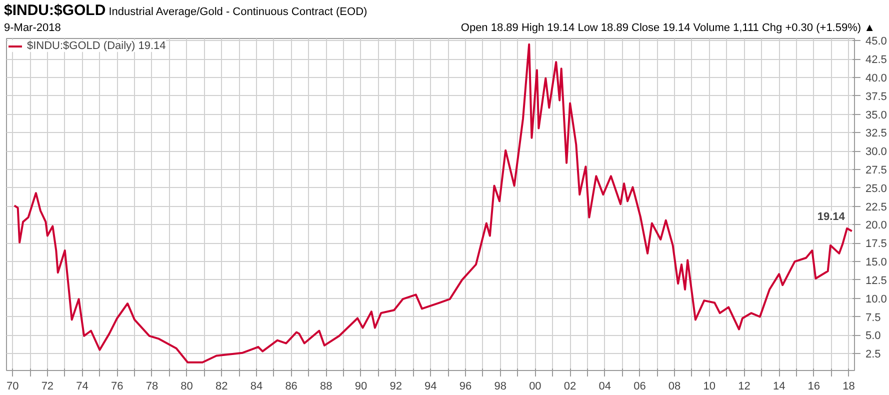 The width and height of the screenshot is (889, 395). Describe the element at coordinates (873, 318) in the screenshot. I see `y-tick-label: 7.5` at that location.